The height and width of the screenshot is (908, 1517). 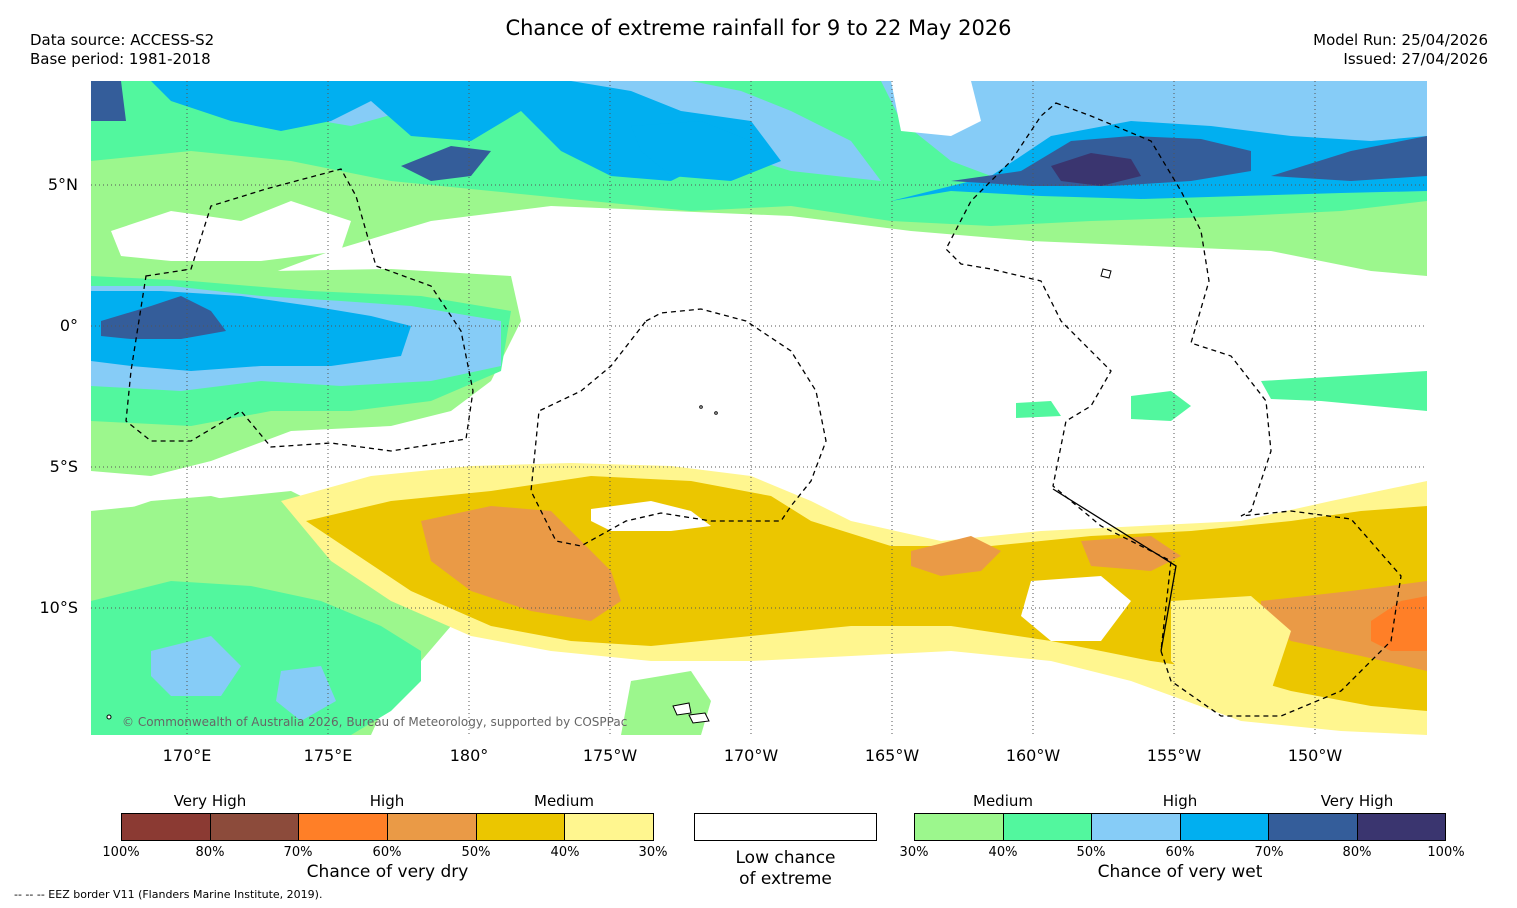 What do you see at coordinates (1269, 852) in the screenshot?
I see `wet-tick-70: 70%` at bounding box center [1269, 852].